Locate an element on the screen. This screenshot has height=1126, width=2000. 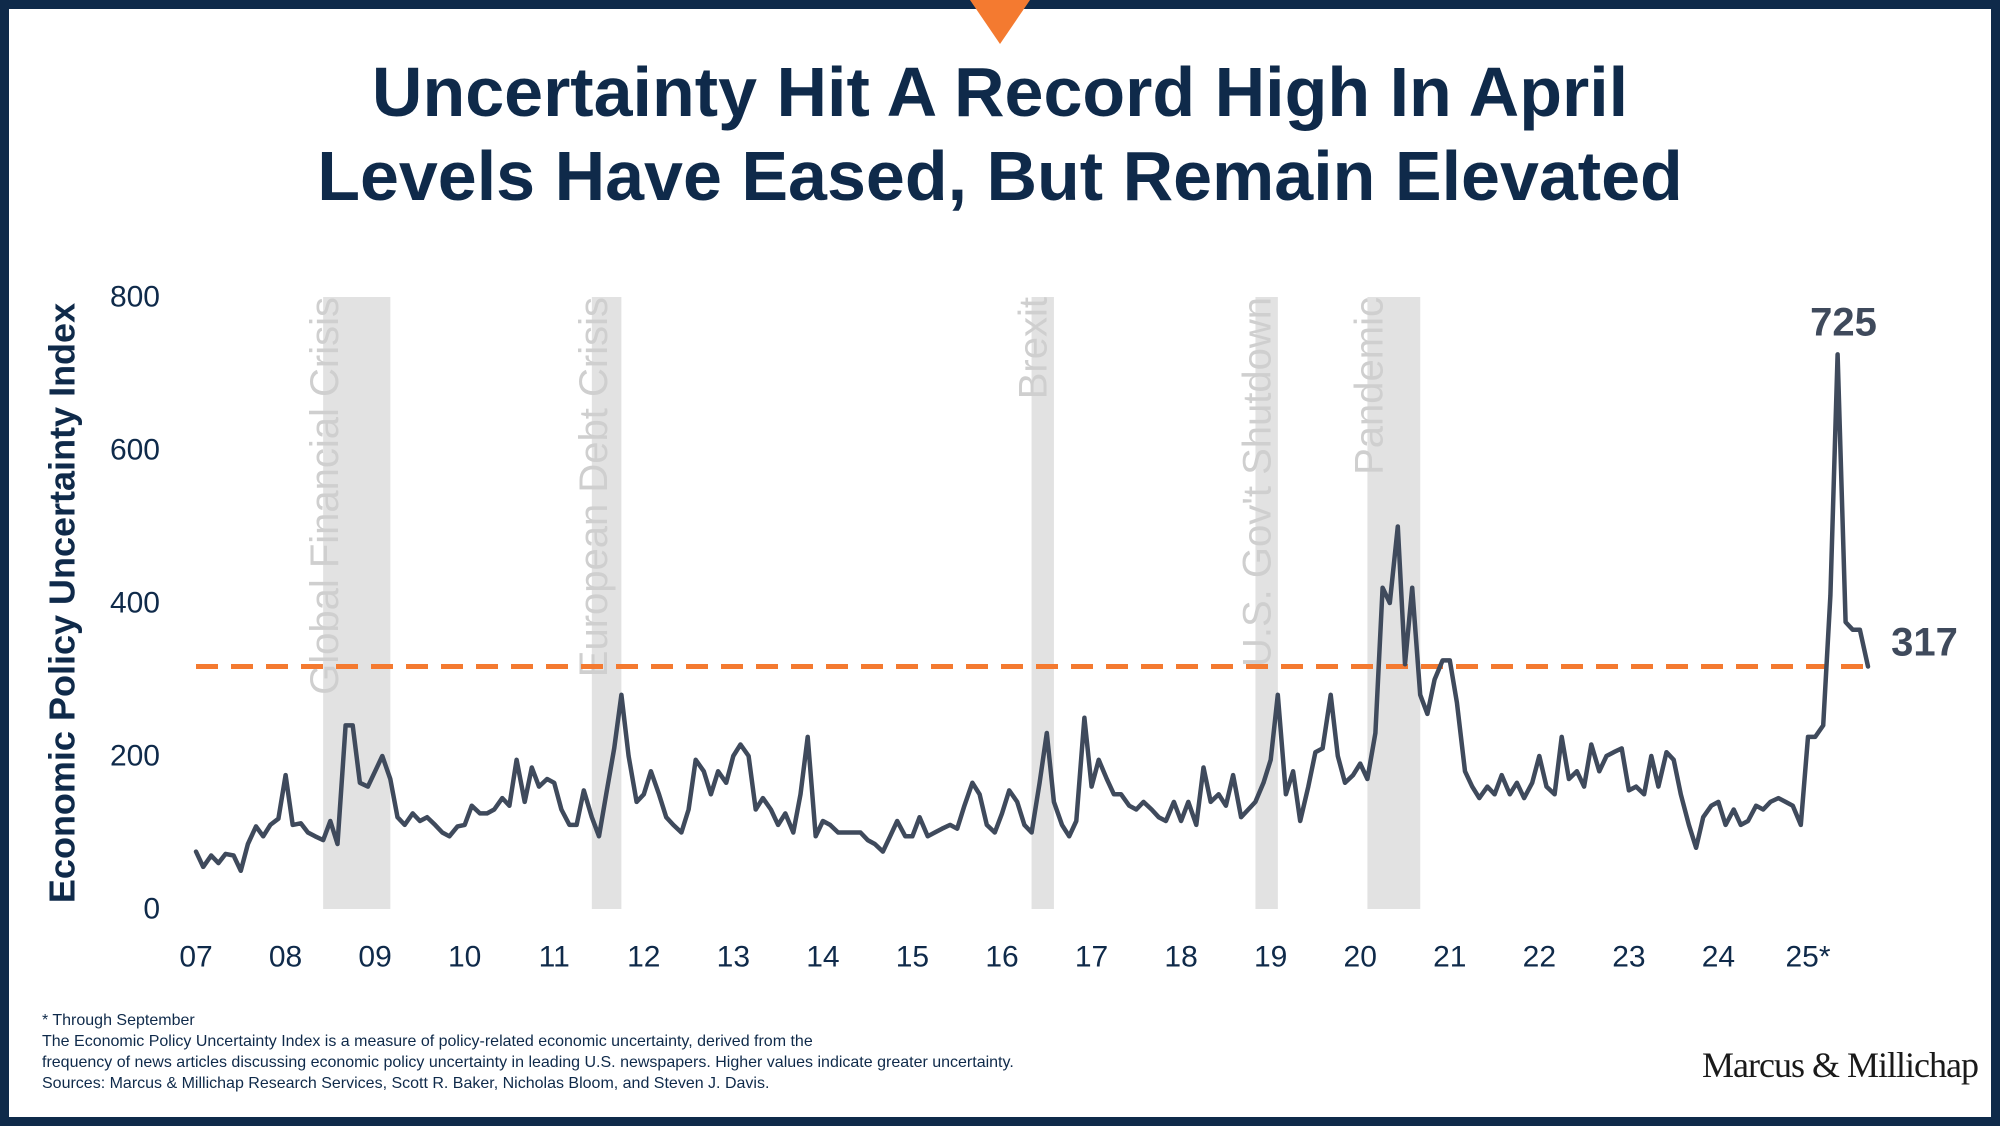
average-value-label: 317 is located at coordinates (1924, 642).